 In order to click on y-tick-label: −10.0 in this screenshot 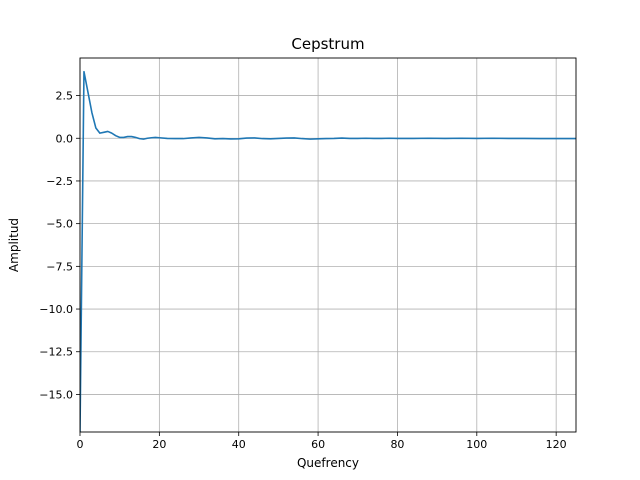, I will do `click(56, 309)`.